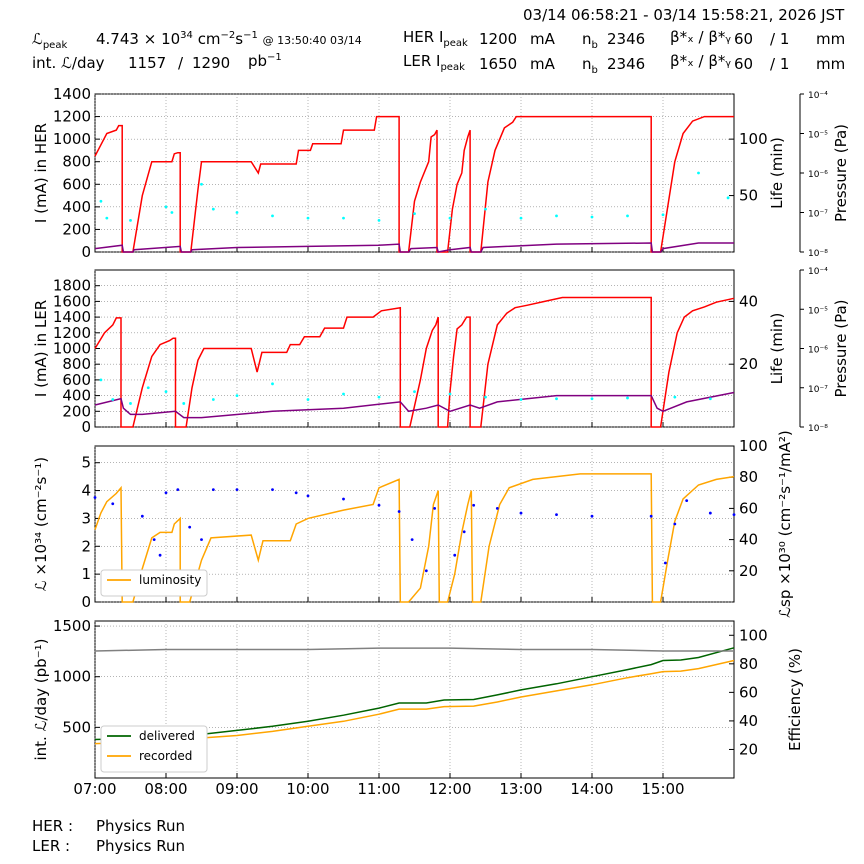  Describe the element at coordinates (94, 789) in the screenshot. I see `x-tick-label: 07:00` at that location.